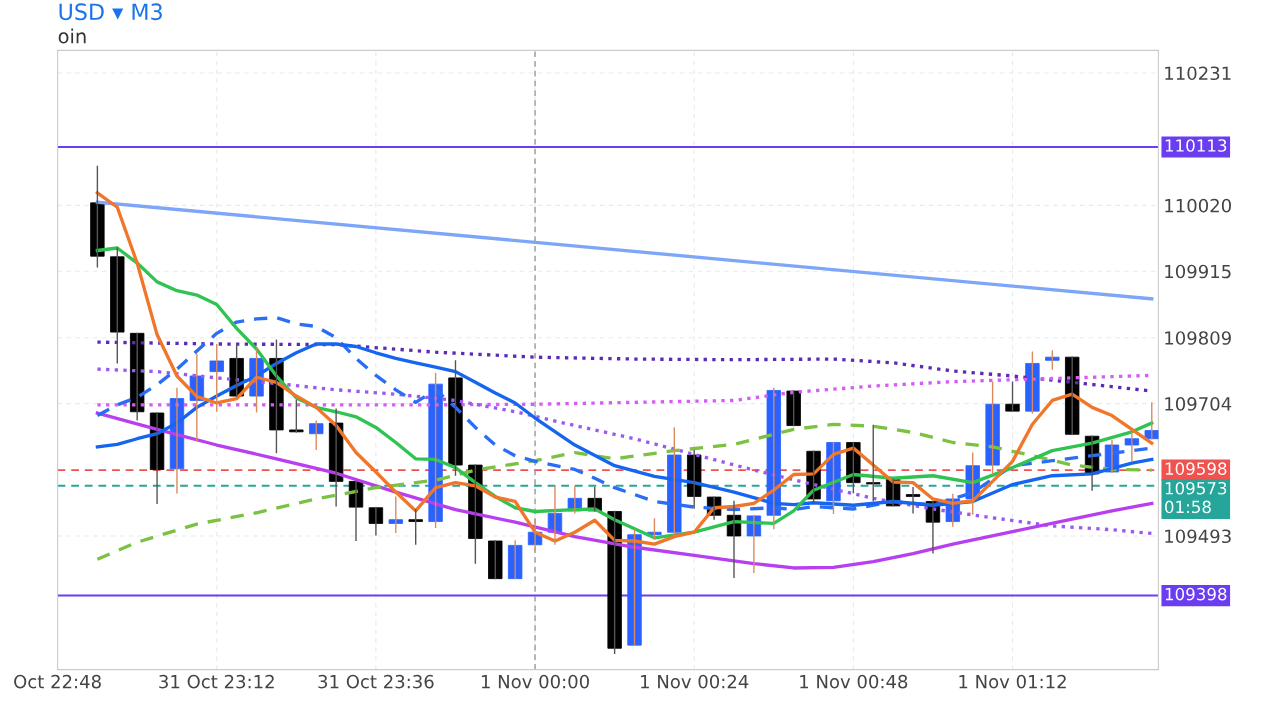 This screenshot has height=720, width=1280. Describe the element at coordinates (1198, 73) in the screenshot. I see `y-tick-label: 110231` at that location.